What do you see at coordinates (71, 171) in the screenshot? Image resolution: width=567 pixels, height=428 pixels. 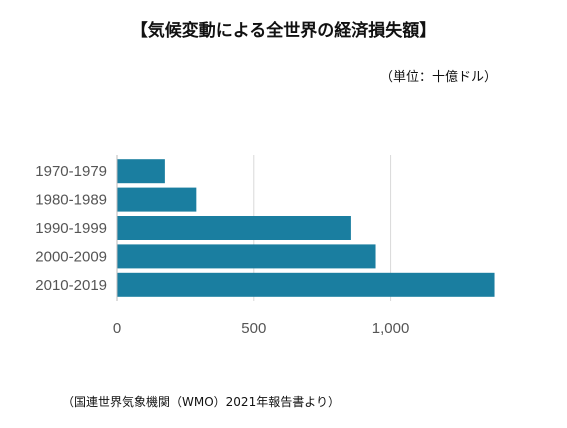 I see `category-label-1970-1979: 1970-1979` at bounding box center [71, 171].